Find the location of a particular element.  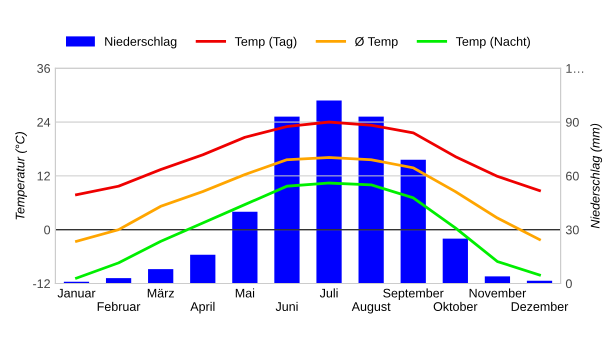

legend-label: Ø Temp is located at coordinates (376, 42).